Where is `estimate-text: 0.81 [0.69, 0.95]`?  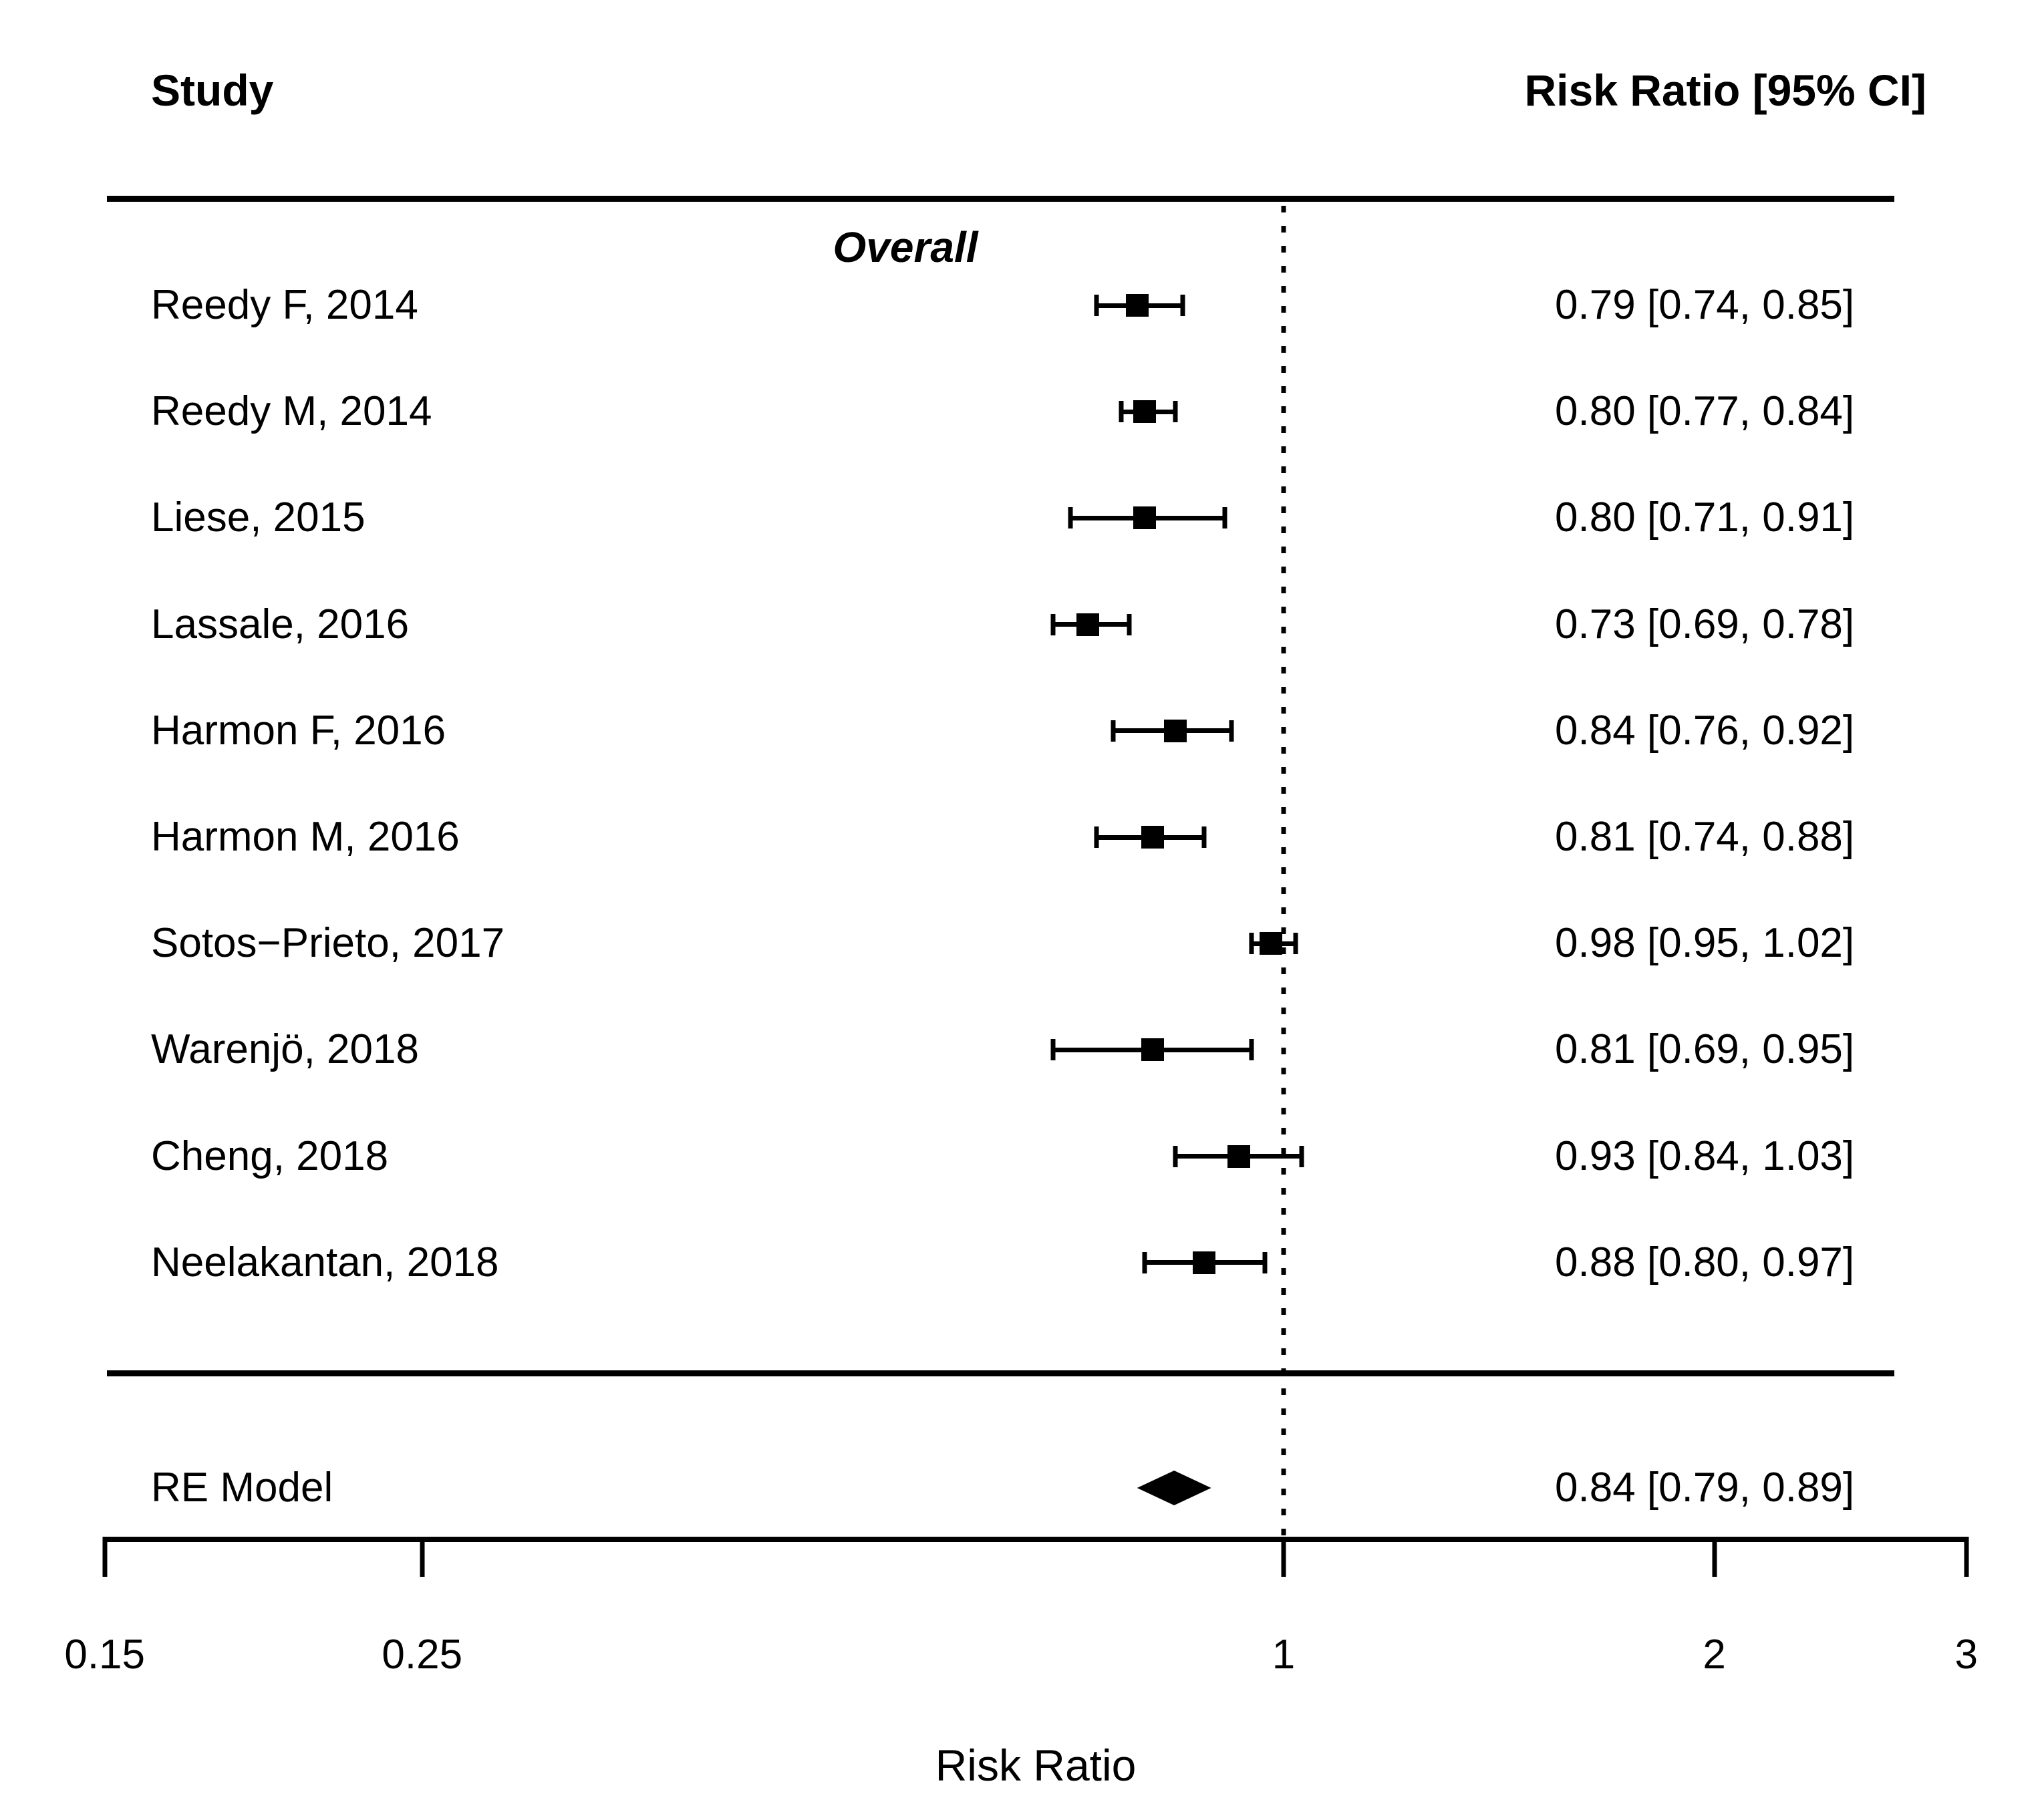
estimate-text: 0.81 [0.69, 0.95] is located at coordinates (1705, 1049).